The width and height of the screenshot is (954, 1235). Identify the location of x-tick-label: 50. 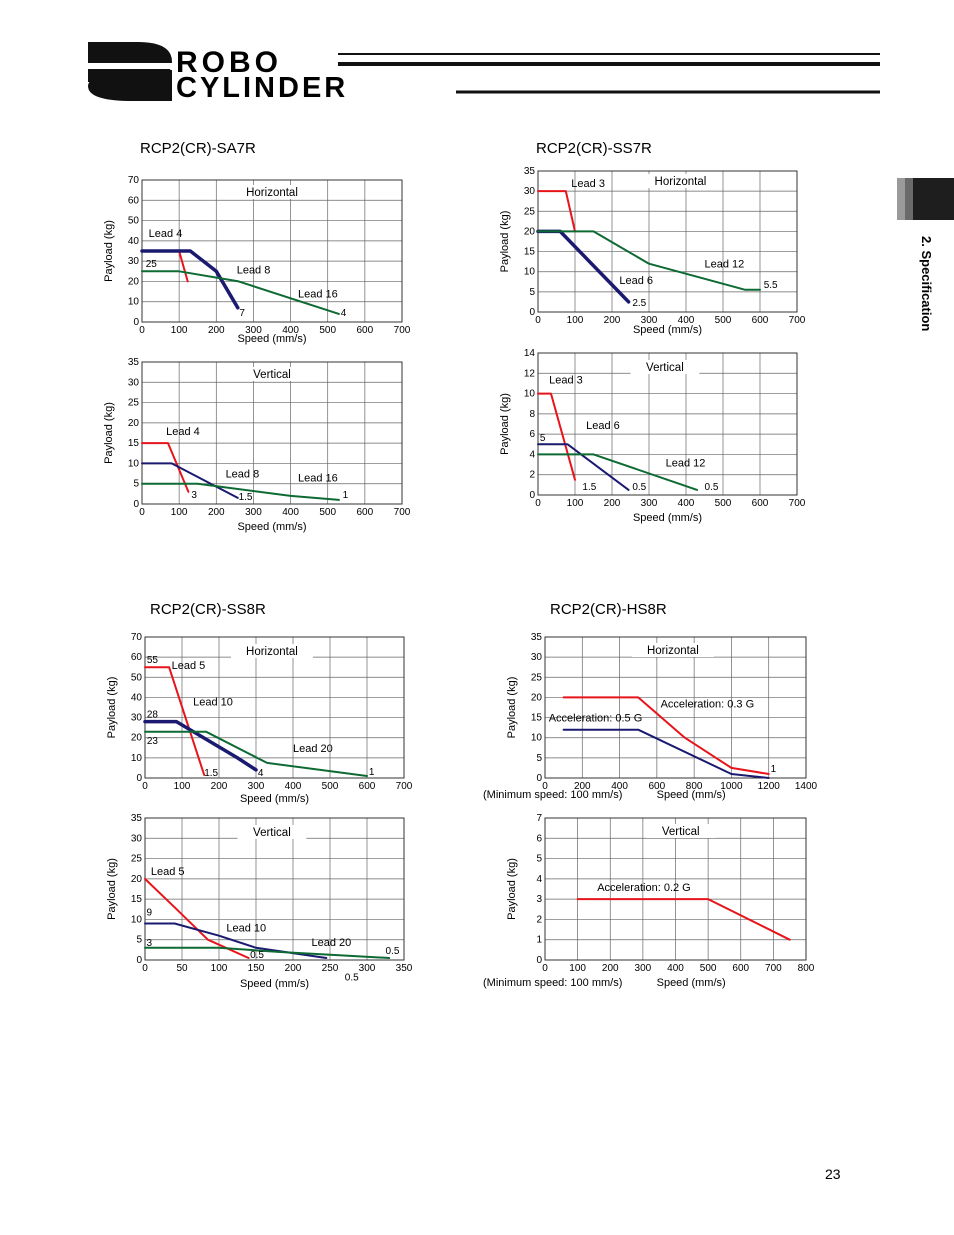
(182, 968).